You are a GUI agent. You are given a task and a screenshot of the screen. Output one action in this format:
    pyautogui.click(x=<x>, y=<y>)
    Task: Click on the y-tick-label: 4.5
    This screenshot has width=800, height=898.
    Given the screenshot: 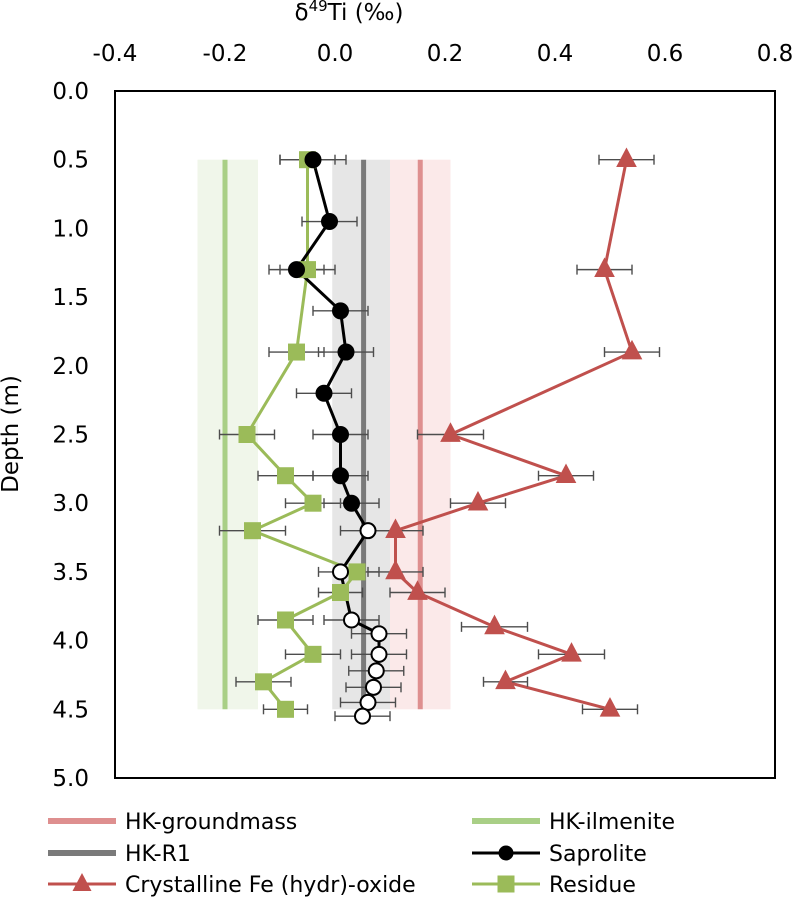 What is the action you would take?
    pyautogui.click(x=70, y=710)
    